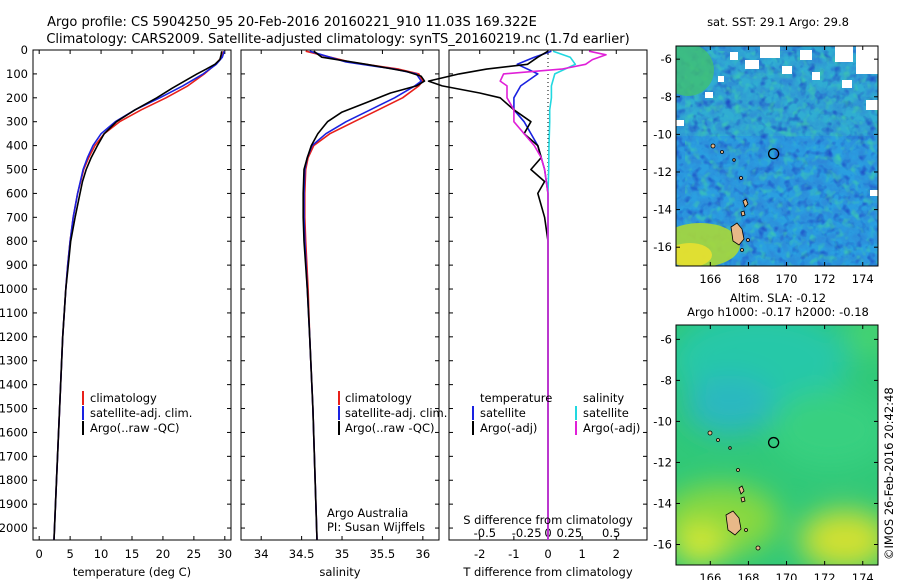 The image size is (900, 580). I want to click on sla-argo-position-marker, so click(773, 442).